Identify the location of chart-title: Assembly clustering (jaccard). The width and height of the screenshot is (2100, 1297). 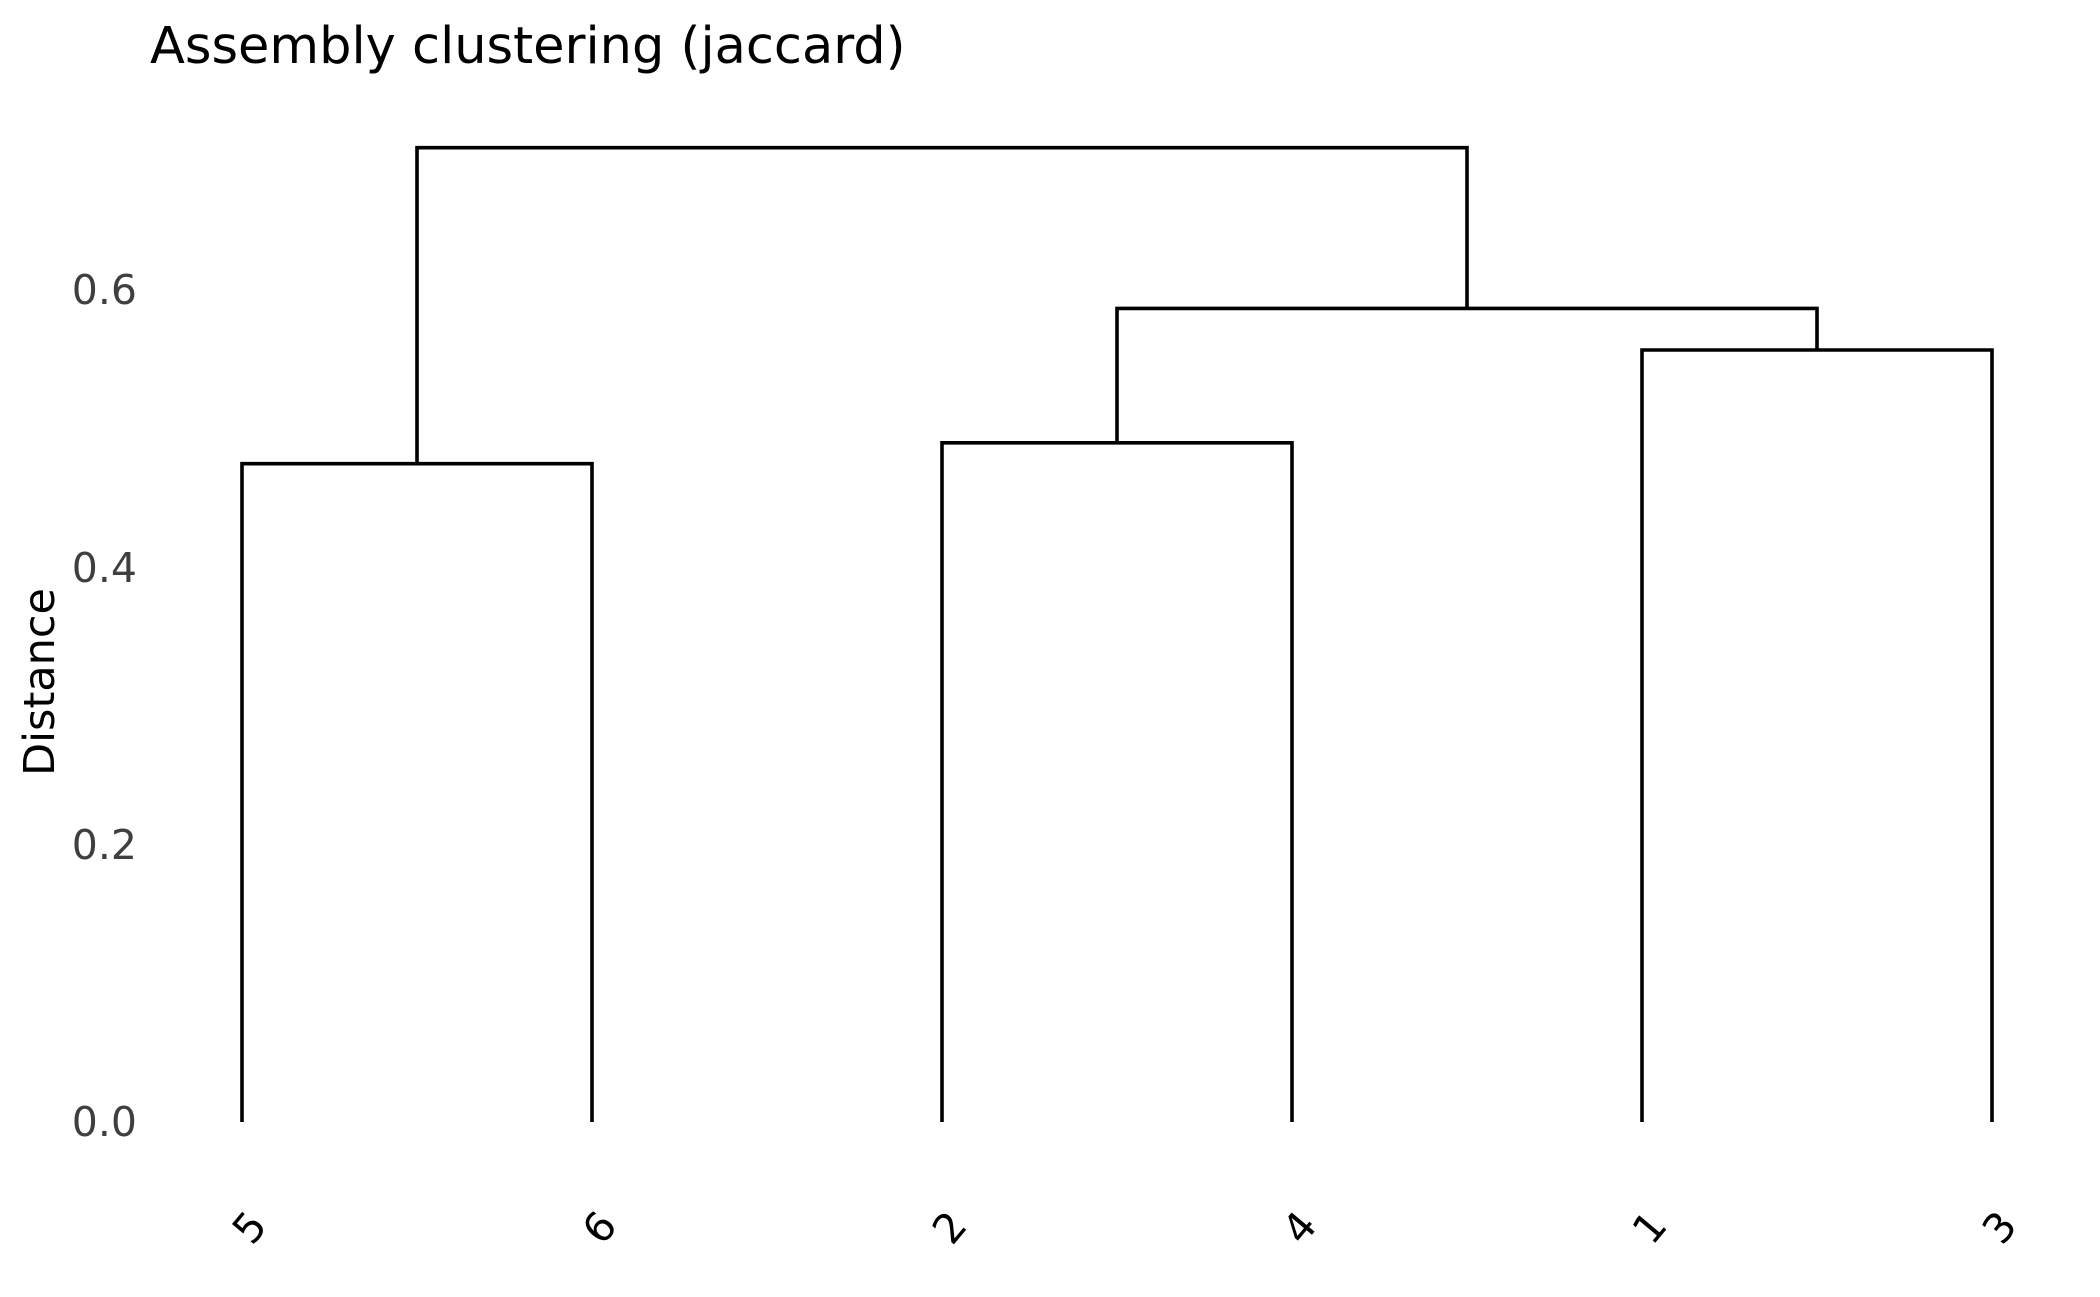
(528, 46).